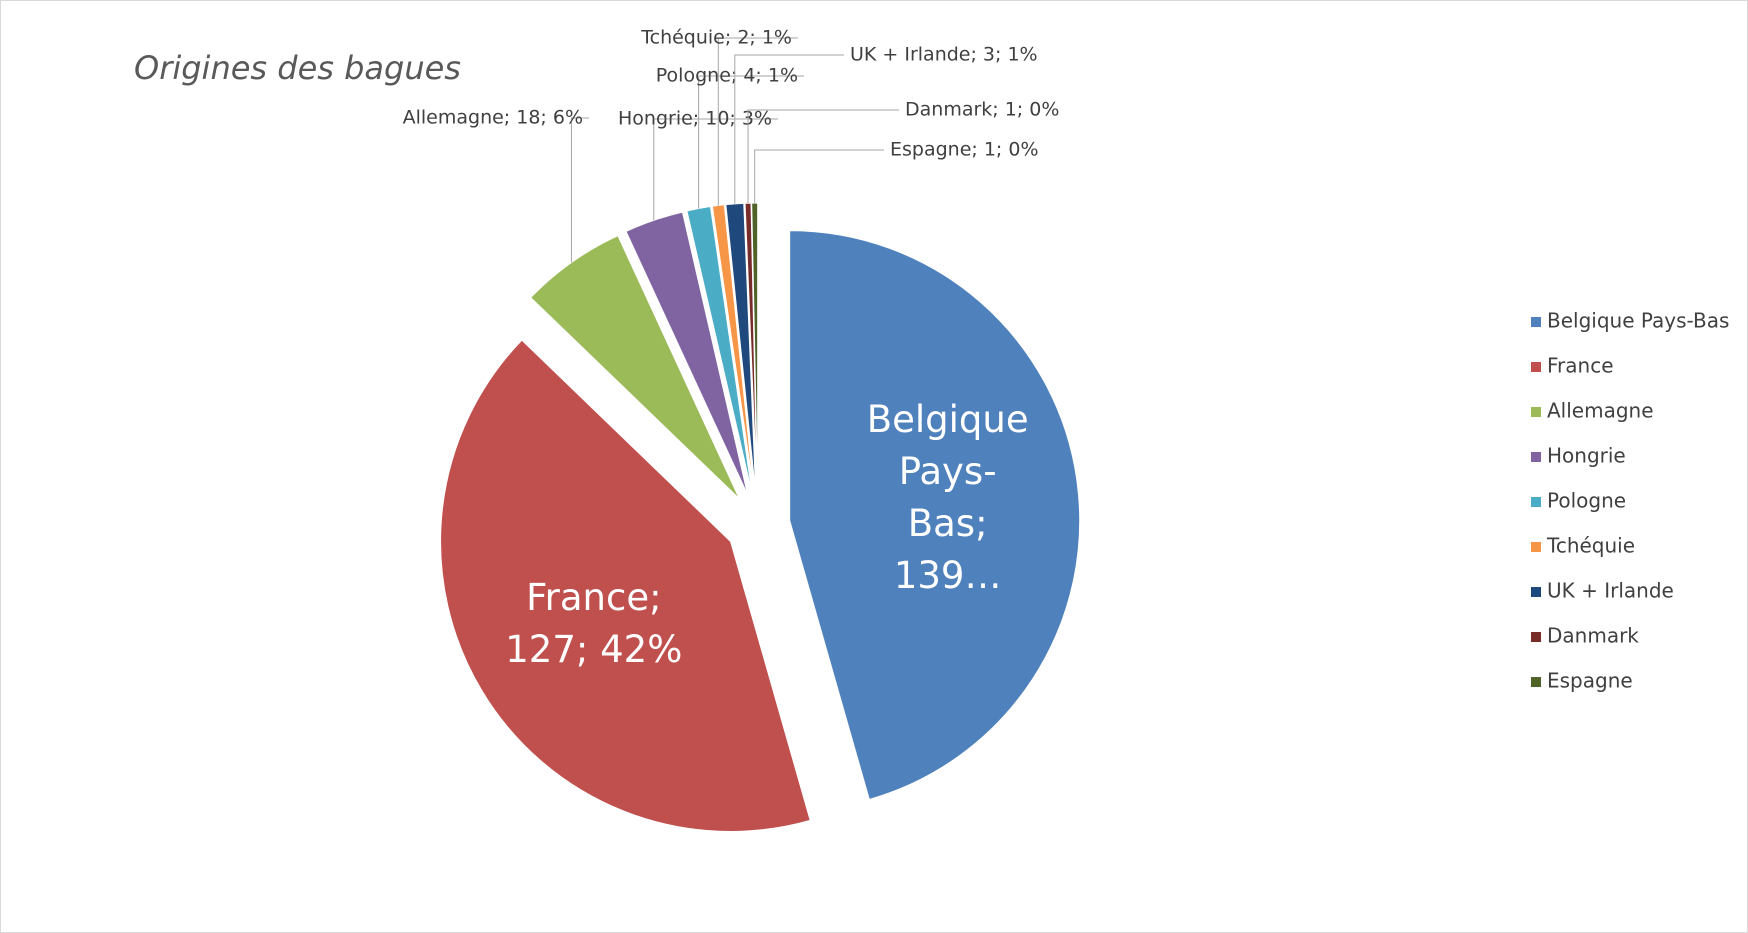  What do you see at coordinates (594, 623) in the screenshot?
I see `data-label: France; 127; 42%` at bounding box center [594, 623].